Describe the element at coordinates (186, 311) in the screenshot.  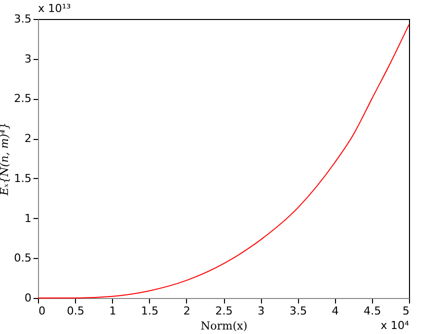
I see `x-tick-label: 2` at that location.